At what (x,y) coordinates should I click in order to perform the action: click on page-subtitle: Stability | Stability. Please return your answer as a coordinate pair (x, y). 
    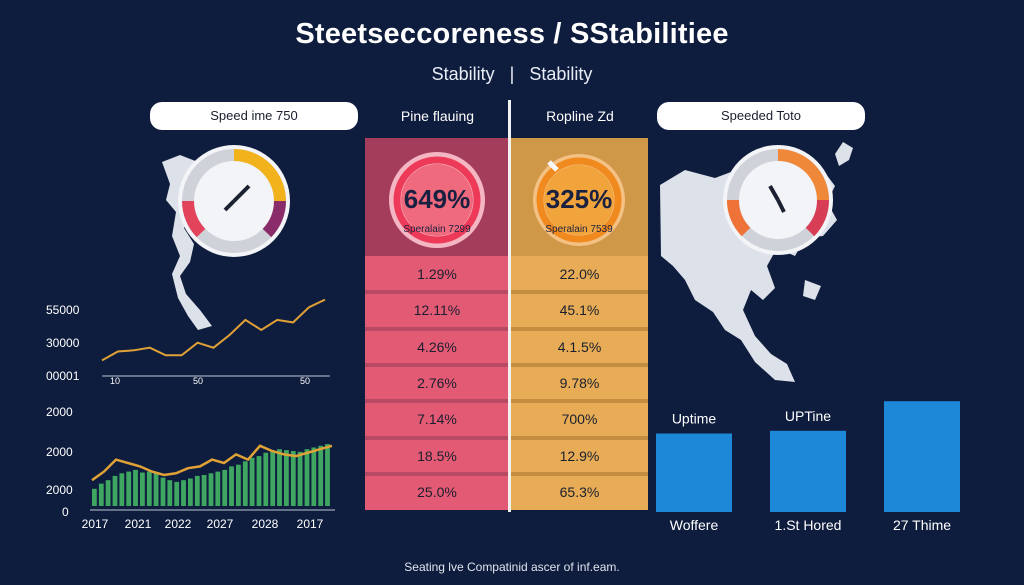
    Looking at the image, I should click on (512, 74).